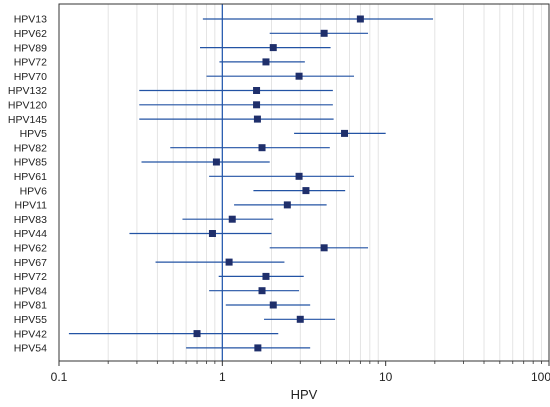  I want to click on row-hpv89: HPV89, so click(172, 48).